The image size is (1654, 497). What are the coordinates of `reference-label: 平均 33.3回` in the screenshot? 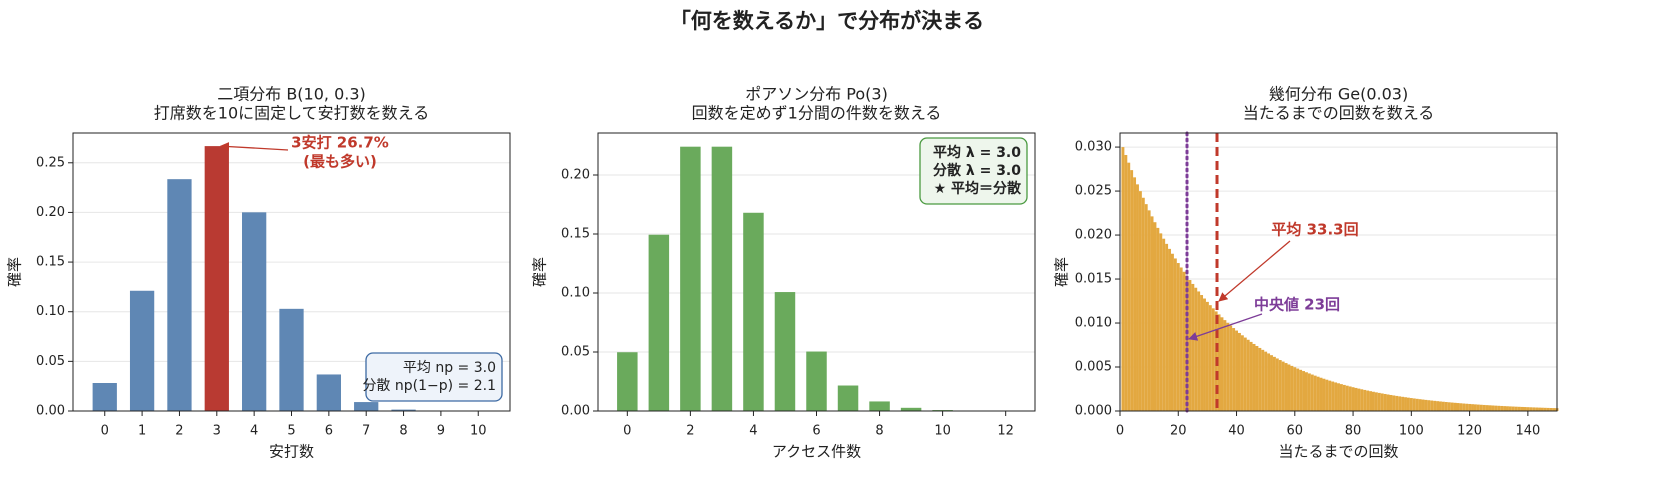 It's located at (1314, 230).